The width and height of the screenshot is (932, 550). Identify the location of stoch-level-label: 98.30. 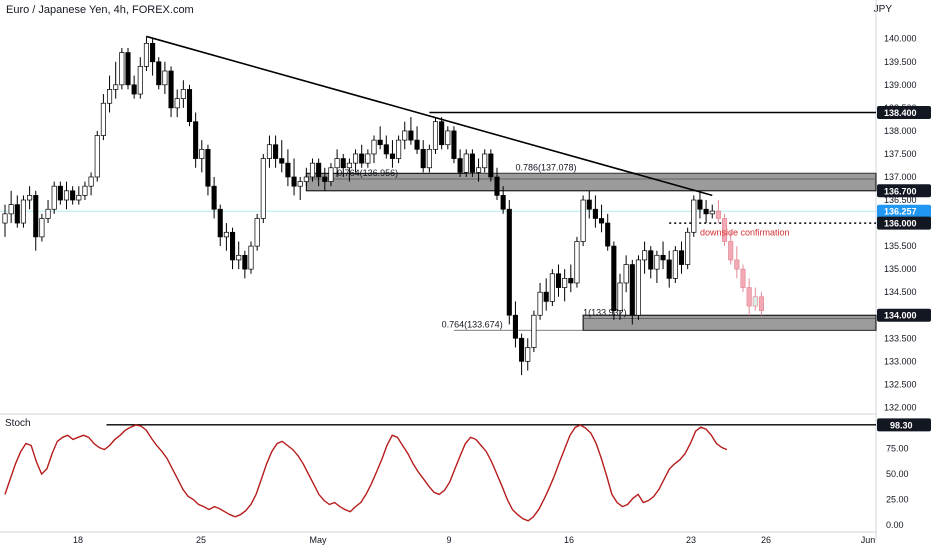
(904, 425).